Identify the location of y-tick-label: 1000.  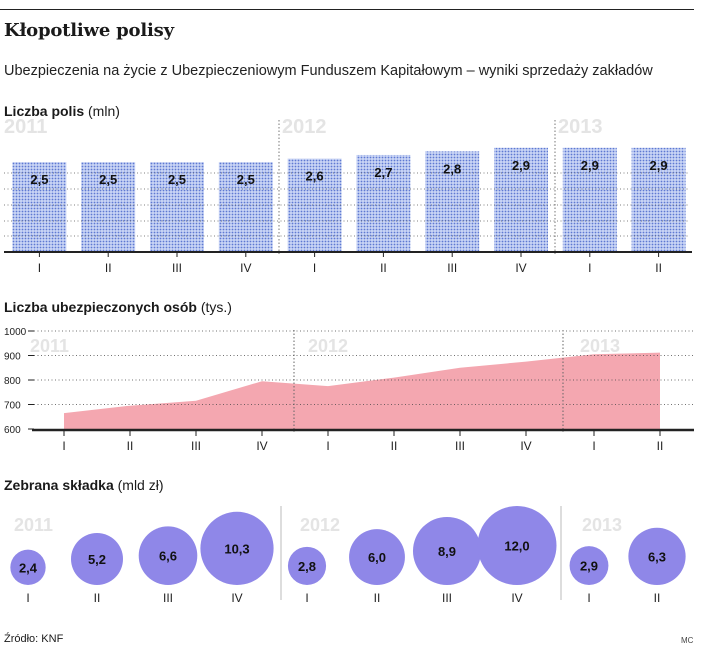
(15, 332).